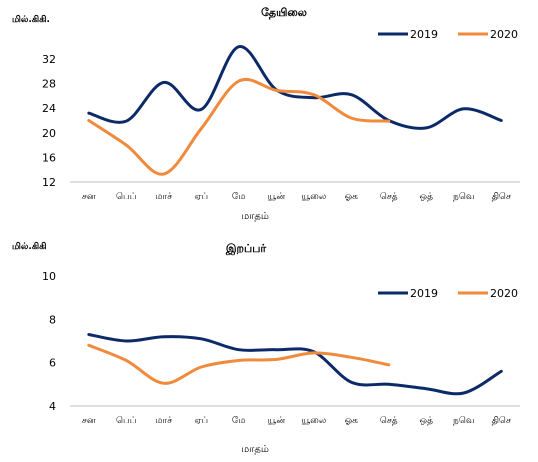  What do you see at coordinates (389, 421) in the screenshot?
I see `chart2-x-tick-label: செத்` at bounding box center [389, 421].